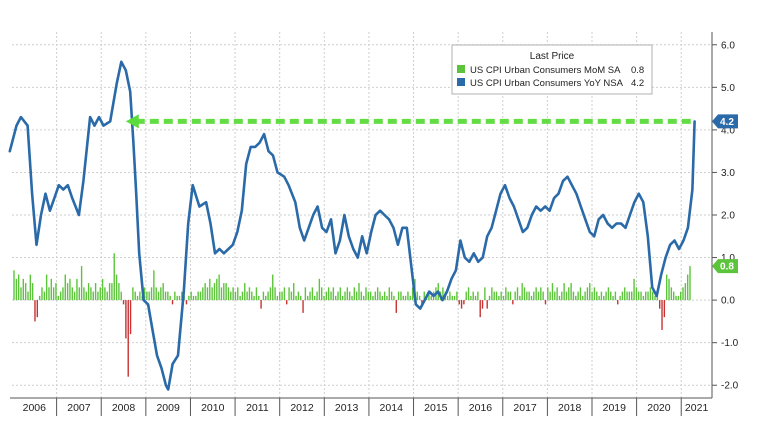  Describe the element at coordinates (725, 194) in the screenshot. I see `last-value-badges: 4.2 0.8` at that location.